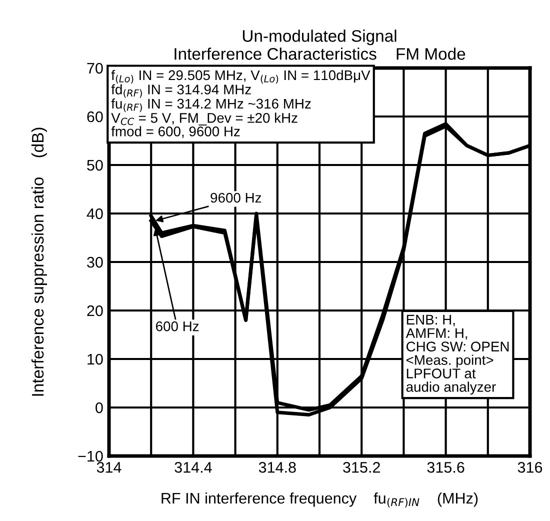 The image size is (550, 521). Describe the element at coordinates (457, 354) in the screenshot. I see `annotation: ENB: H, AMFM: H, CHG SW: OPEN <Meas. point> LPFOUT at audio analyzer` at that location.